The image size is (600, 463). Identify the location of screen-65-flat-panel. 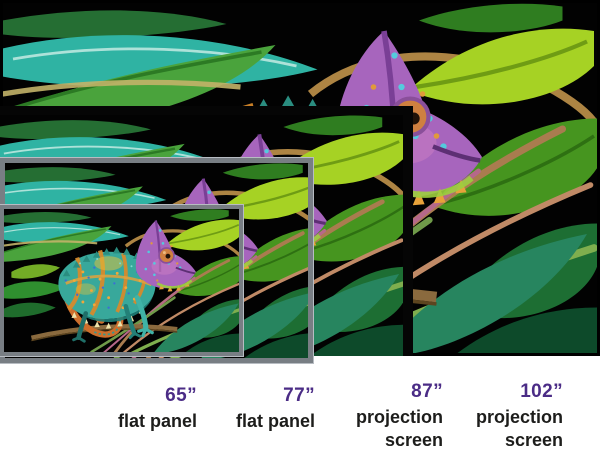
(121, 280).